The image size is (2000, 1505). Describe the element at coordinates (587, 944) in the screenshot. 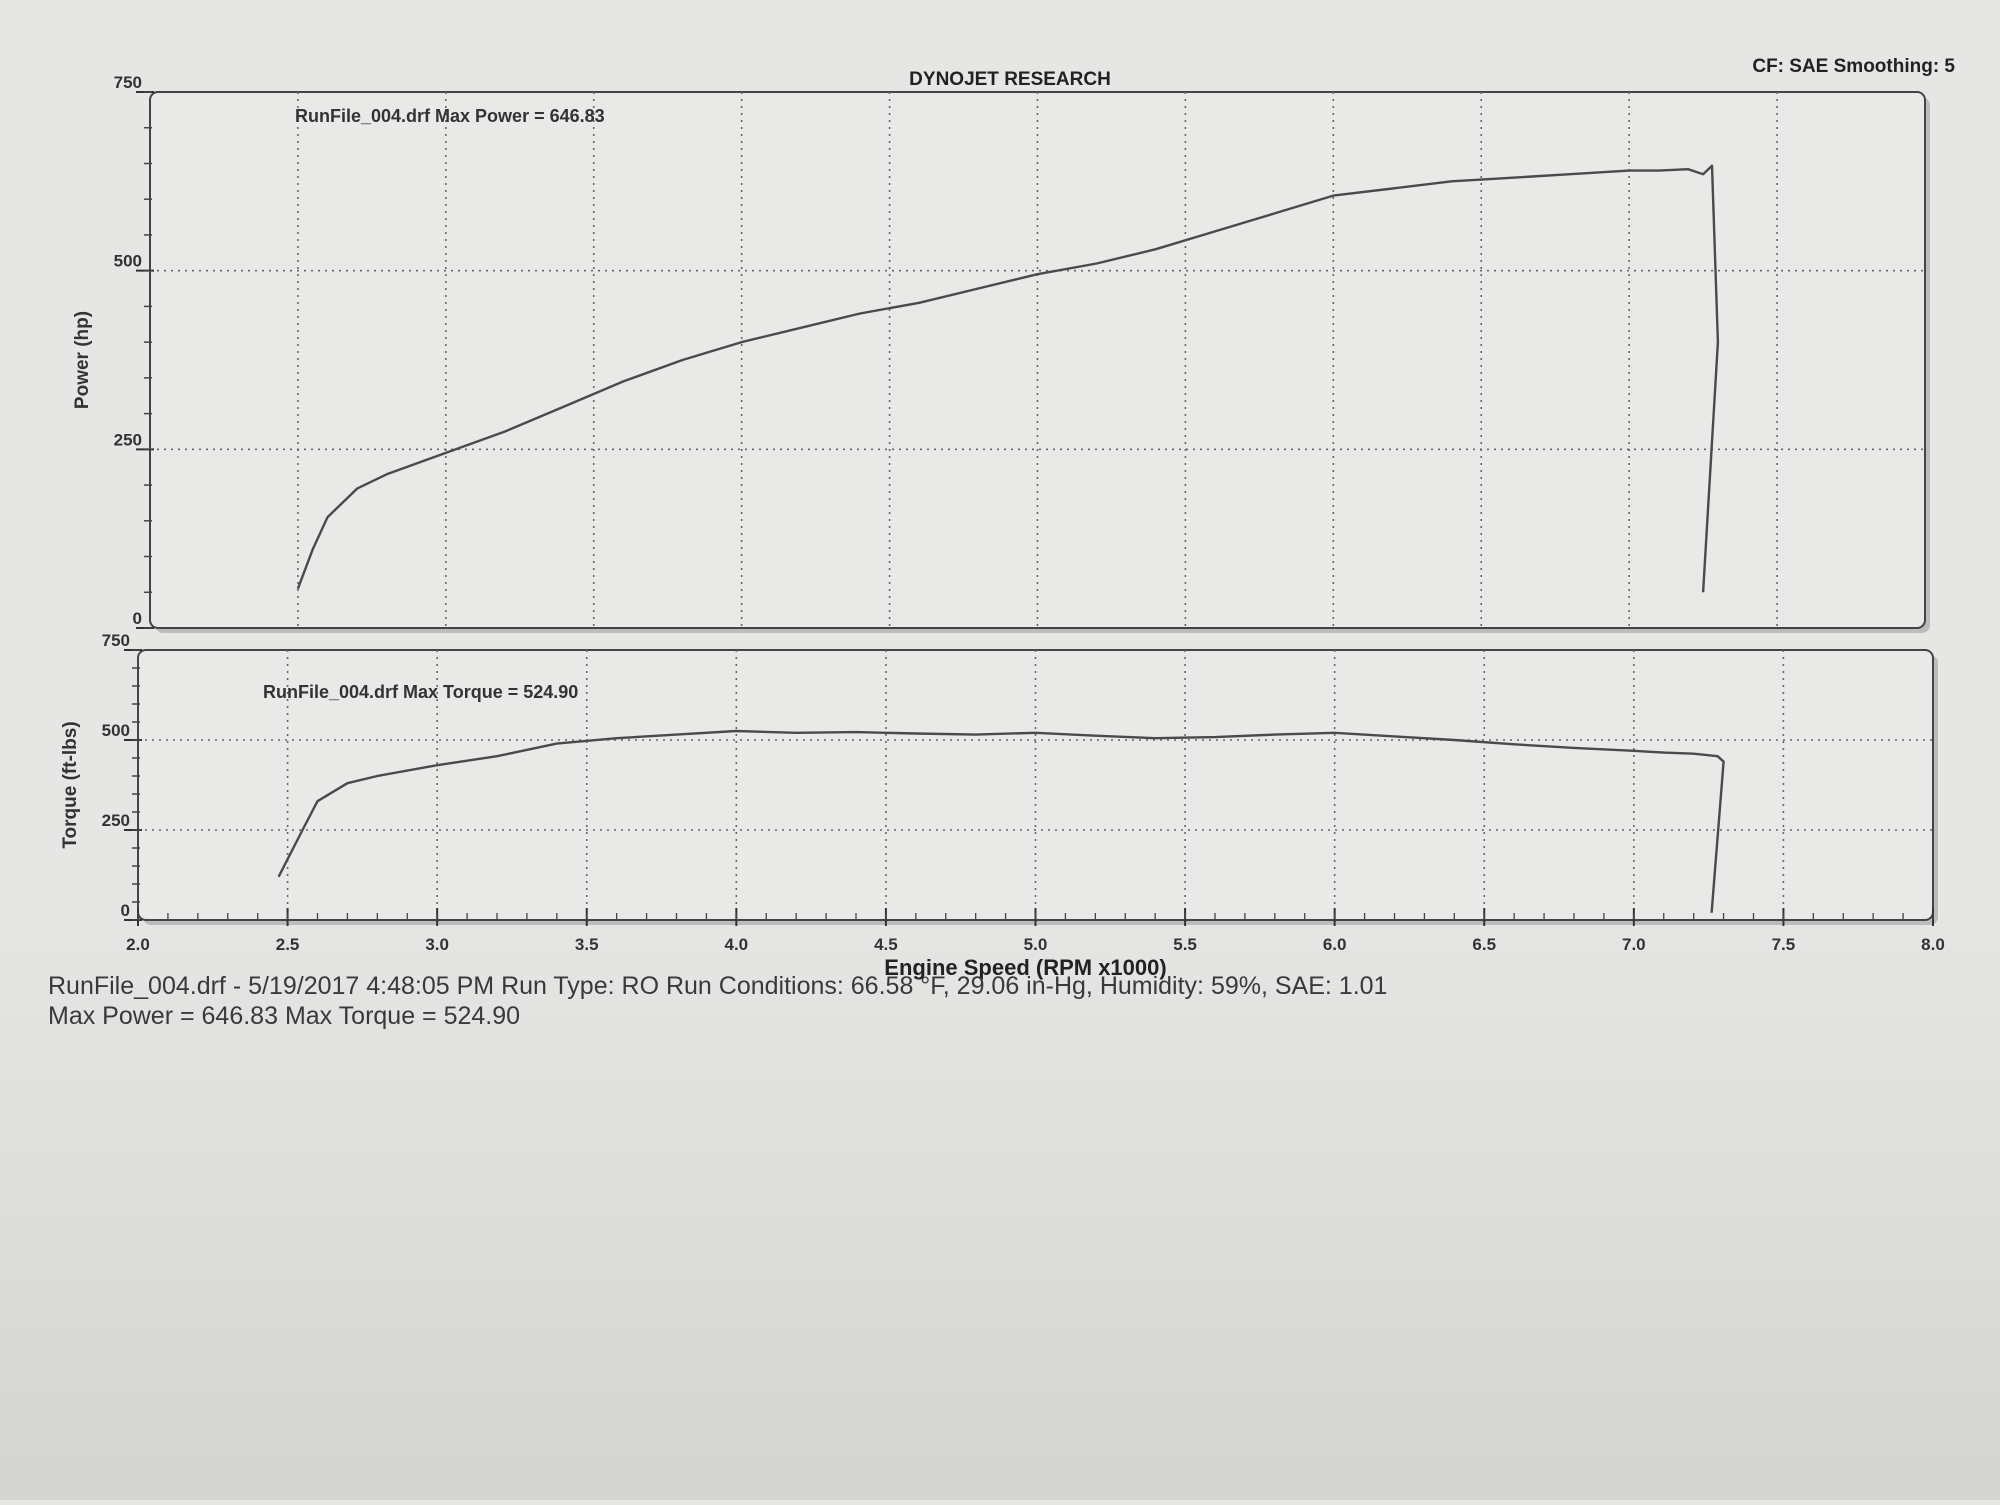

I see `x-tick-label: 3.5` at that location.